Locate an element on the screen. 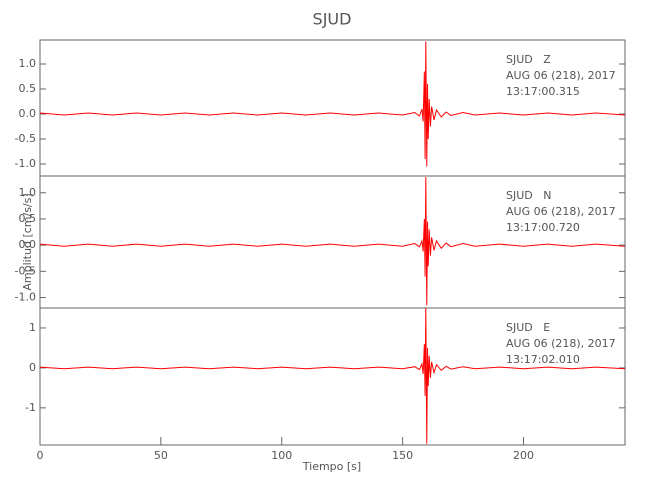 This screenshot has width=650, height=500. x-tick-label: 100 is located at coordinates (281, 455).